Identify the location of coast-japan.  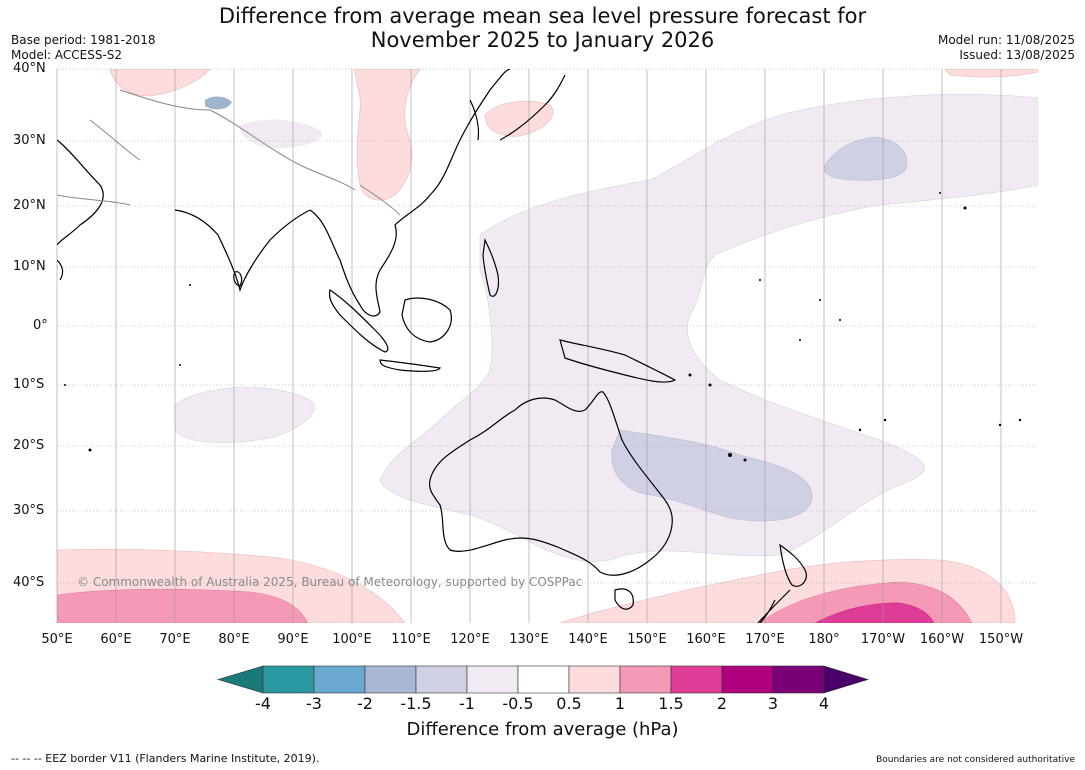
(532, 107).